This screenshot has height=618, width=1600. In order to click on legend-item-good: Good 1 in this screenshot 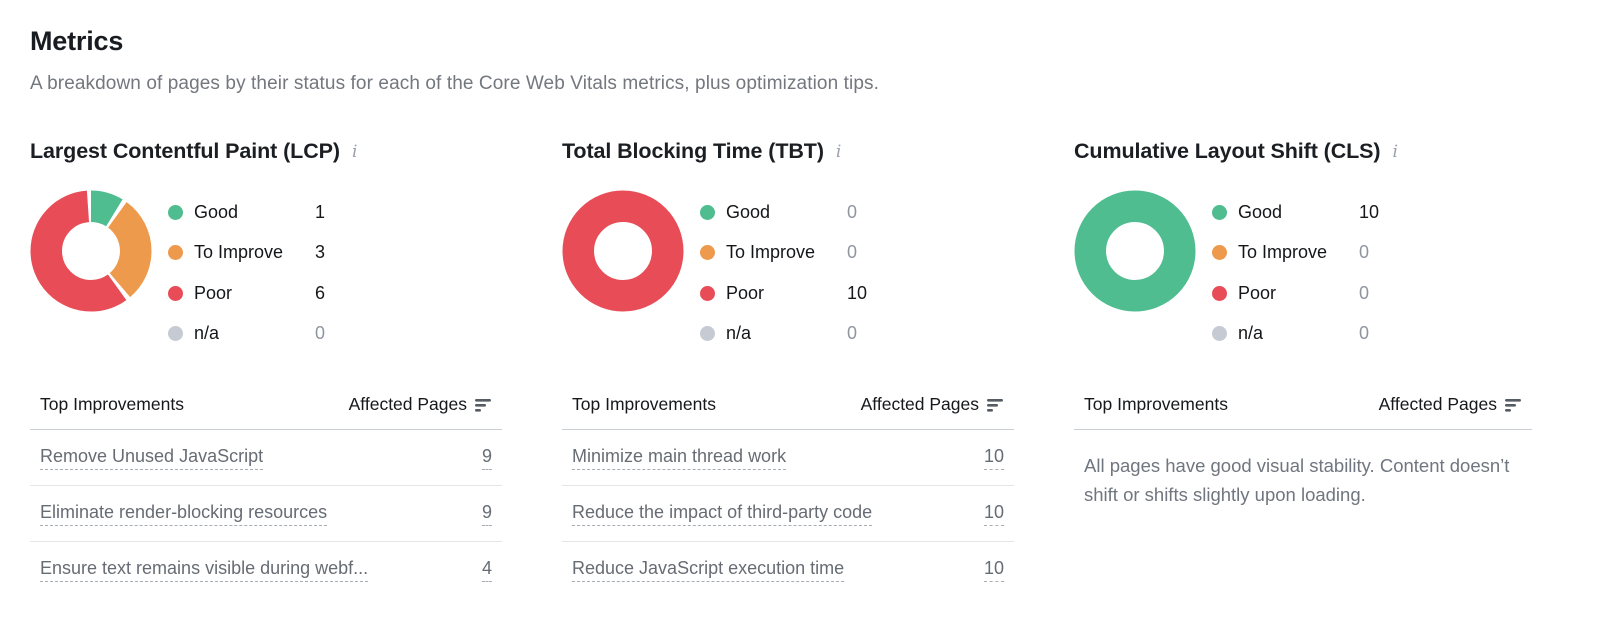, I will do `click(335, 212)`.